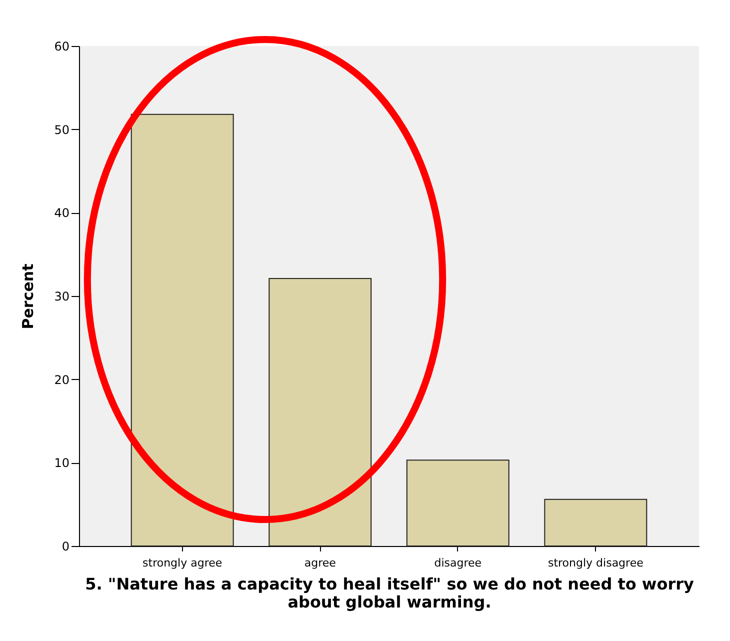 The width and height of the screenshot is (730, 641). What do you see at coordinates (62, 297) in the screenshot?
I see `y-tick-label: 30` at bounding box center [62, 297].